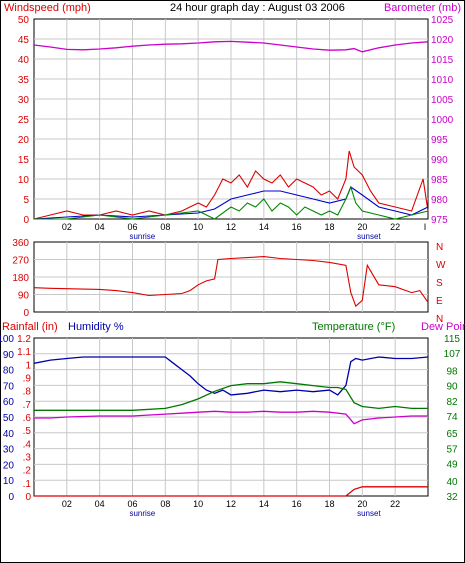 The image size is (465, 563). What do you see at coordinates (442, 40) in the screenshot?
I see `barometer-y-tick: 1020` at bounding box center [442, 40].